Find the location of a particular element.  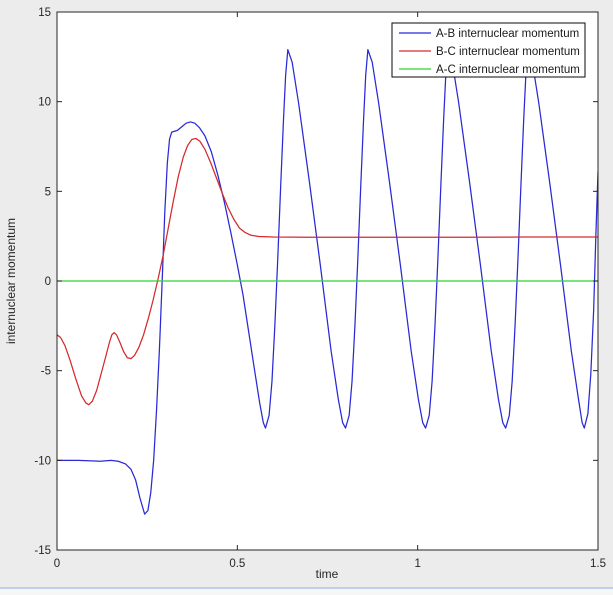

x-axis-label: time is located at coordinates (327, 574).